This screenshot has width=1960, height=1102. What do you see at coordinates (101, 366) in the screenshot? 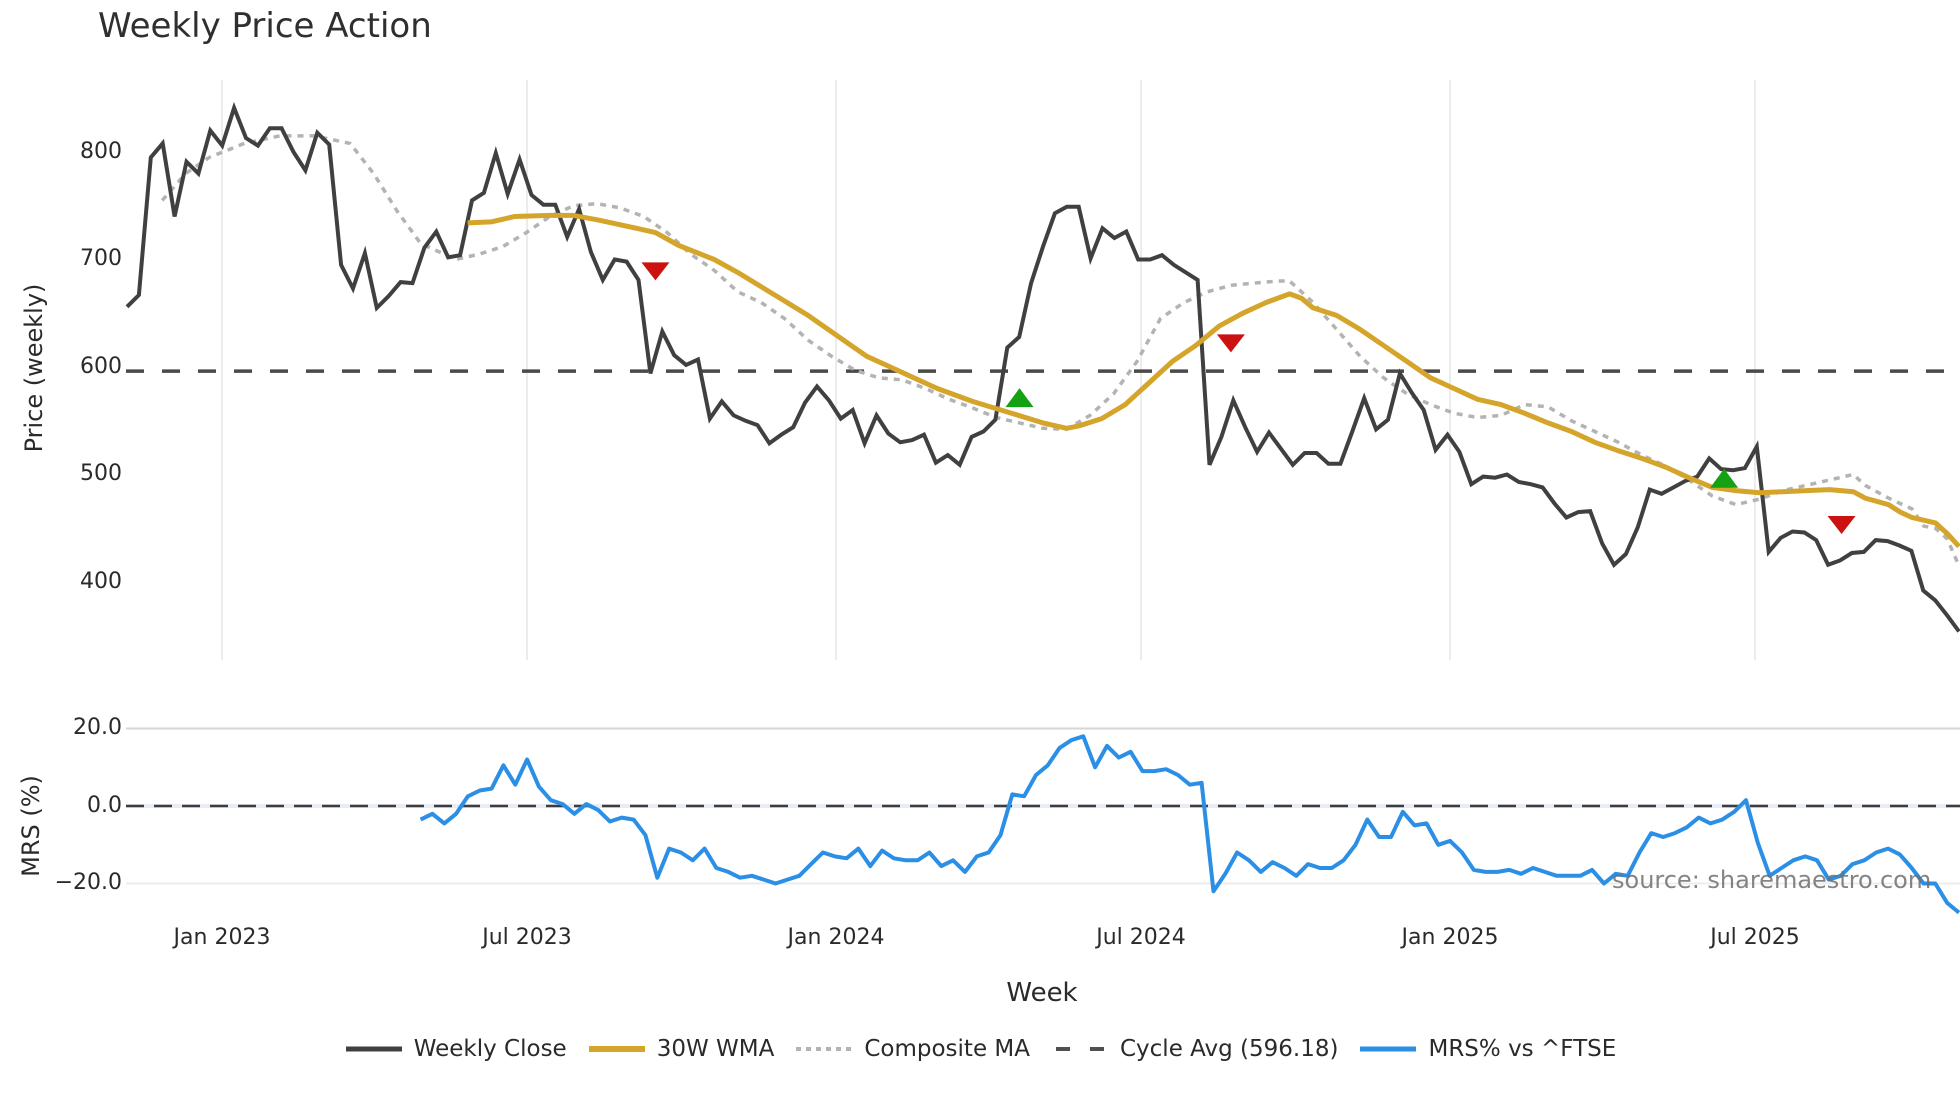
I see `price-tick-600: 600` at bounding box center [101, 366].